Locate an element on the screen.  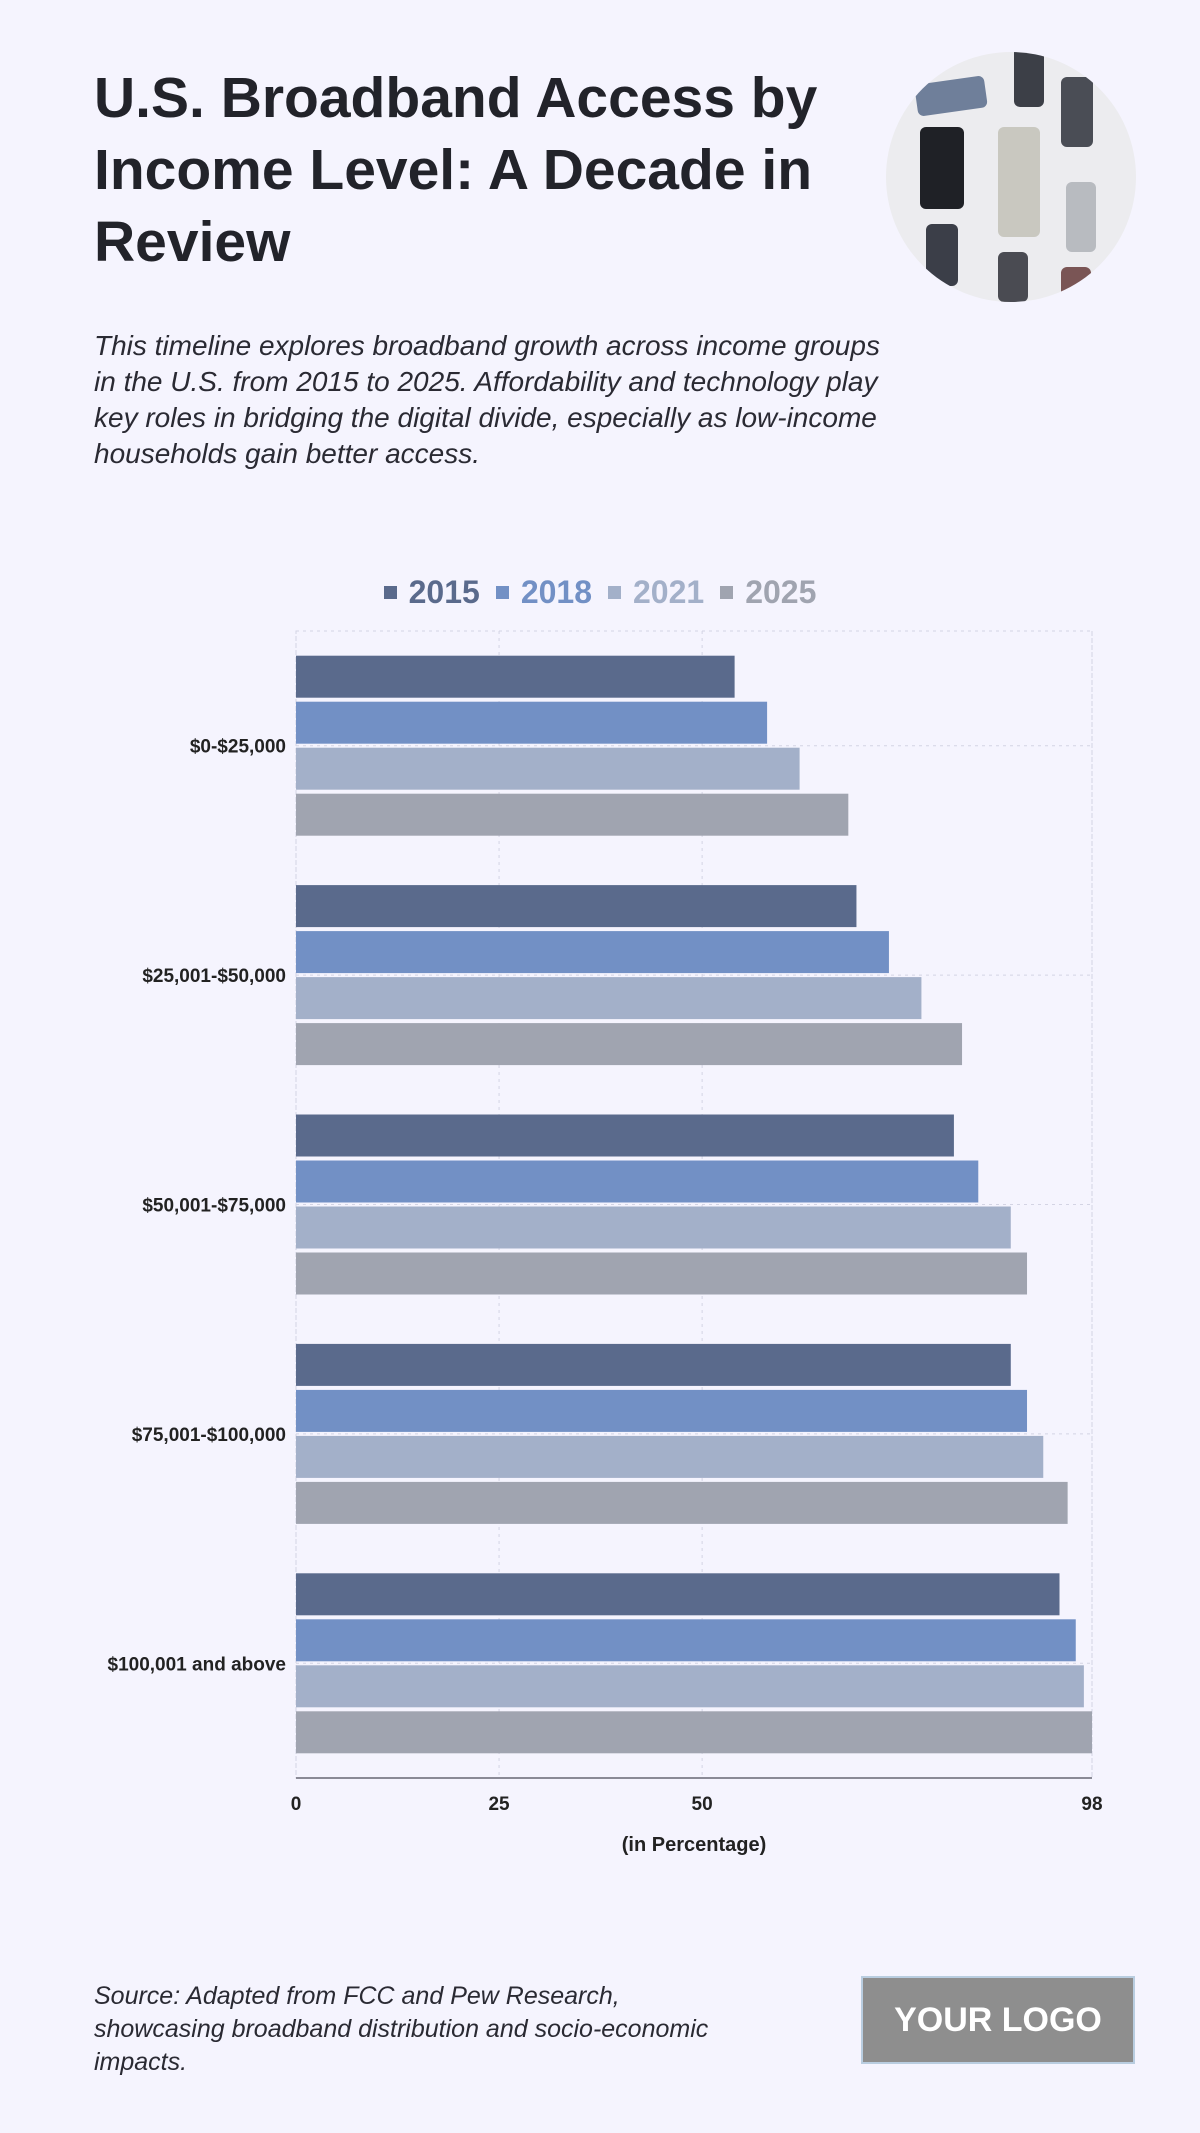
legend-item: 2025 is located at coordinates (768, 592).